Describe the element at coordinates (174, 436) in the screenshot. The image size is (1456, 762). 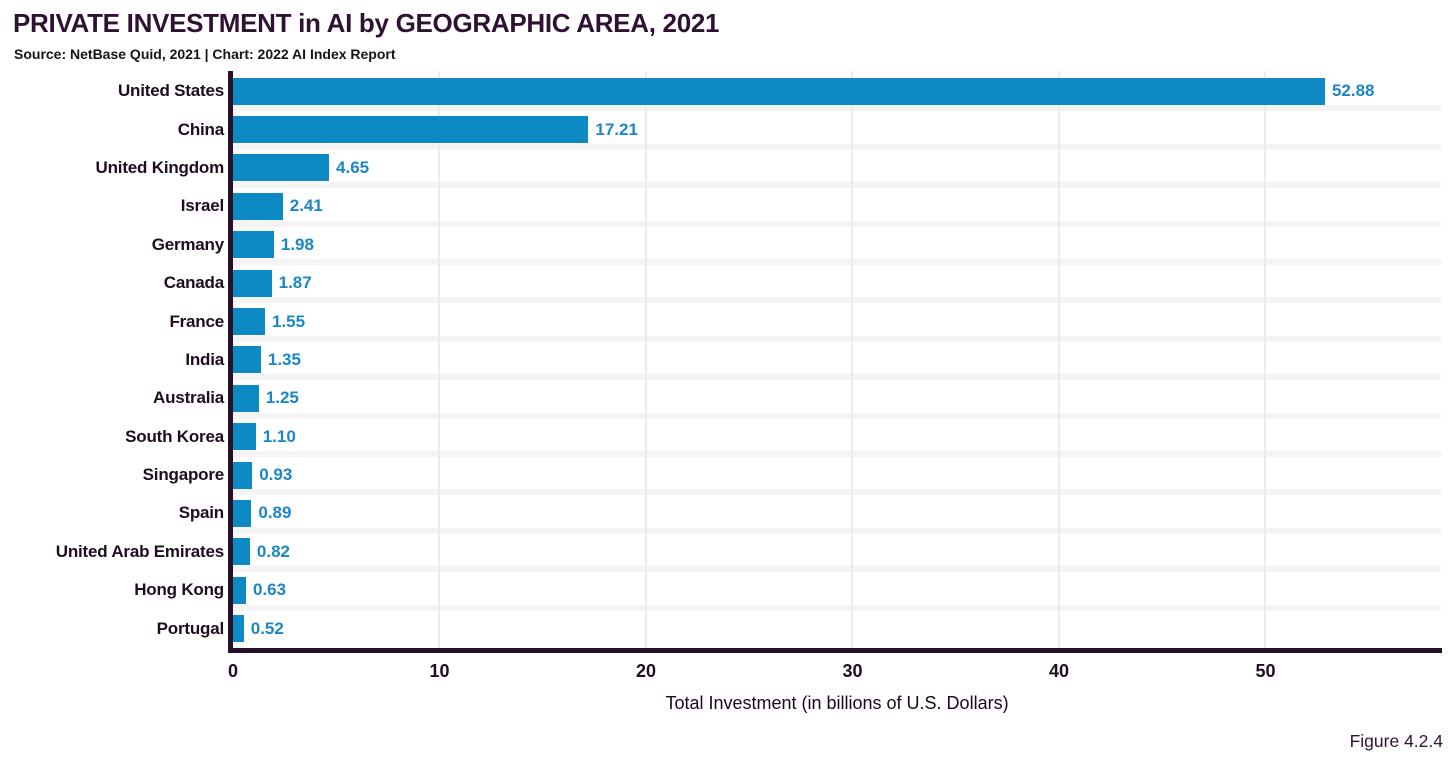
I see `category-label: South Korea` at that location.